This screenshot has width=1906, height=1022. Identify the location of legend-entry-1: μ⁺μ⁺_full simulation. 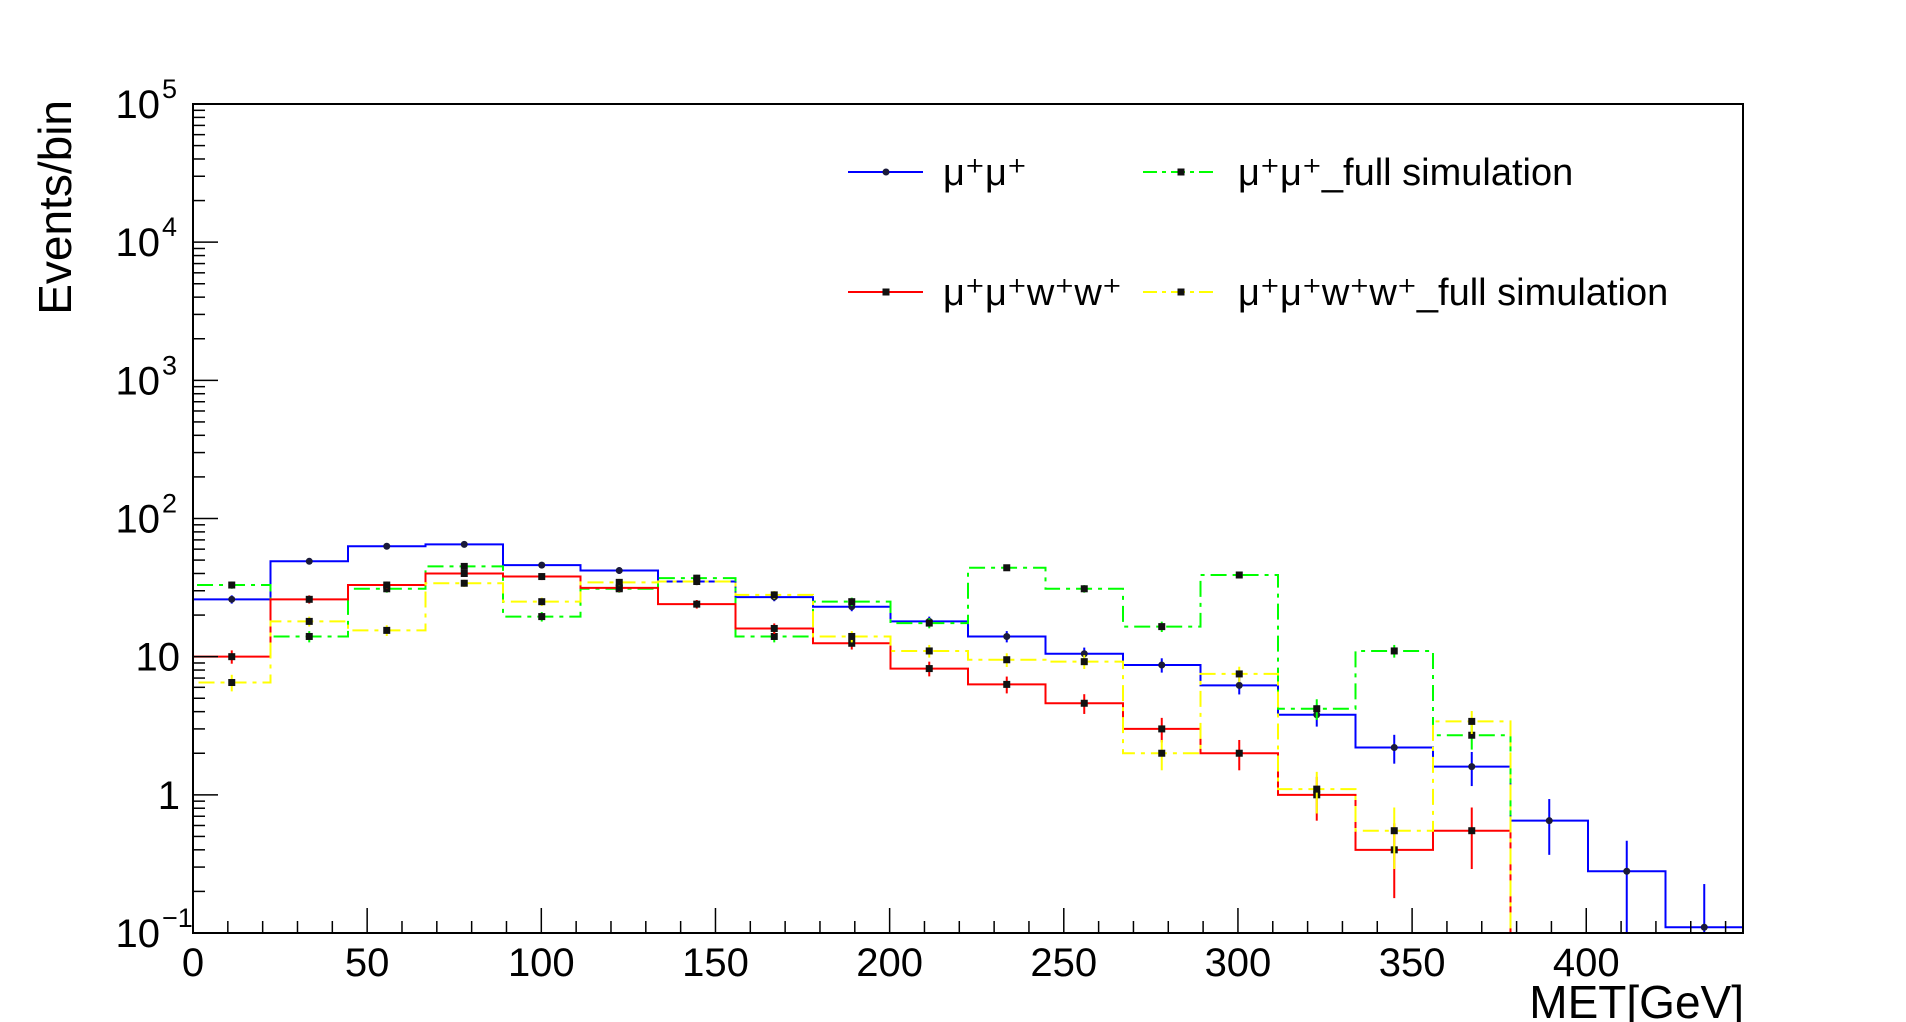
(1358, 173).